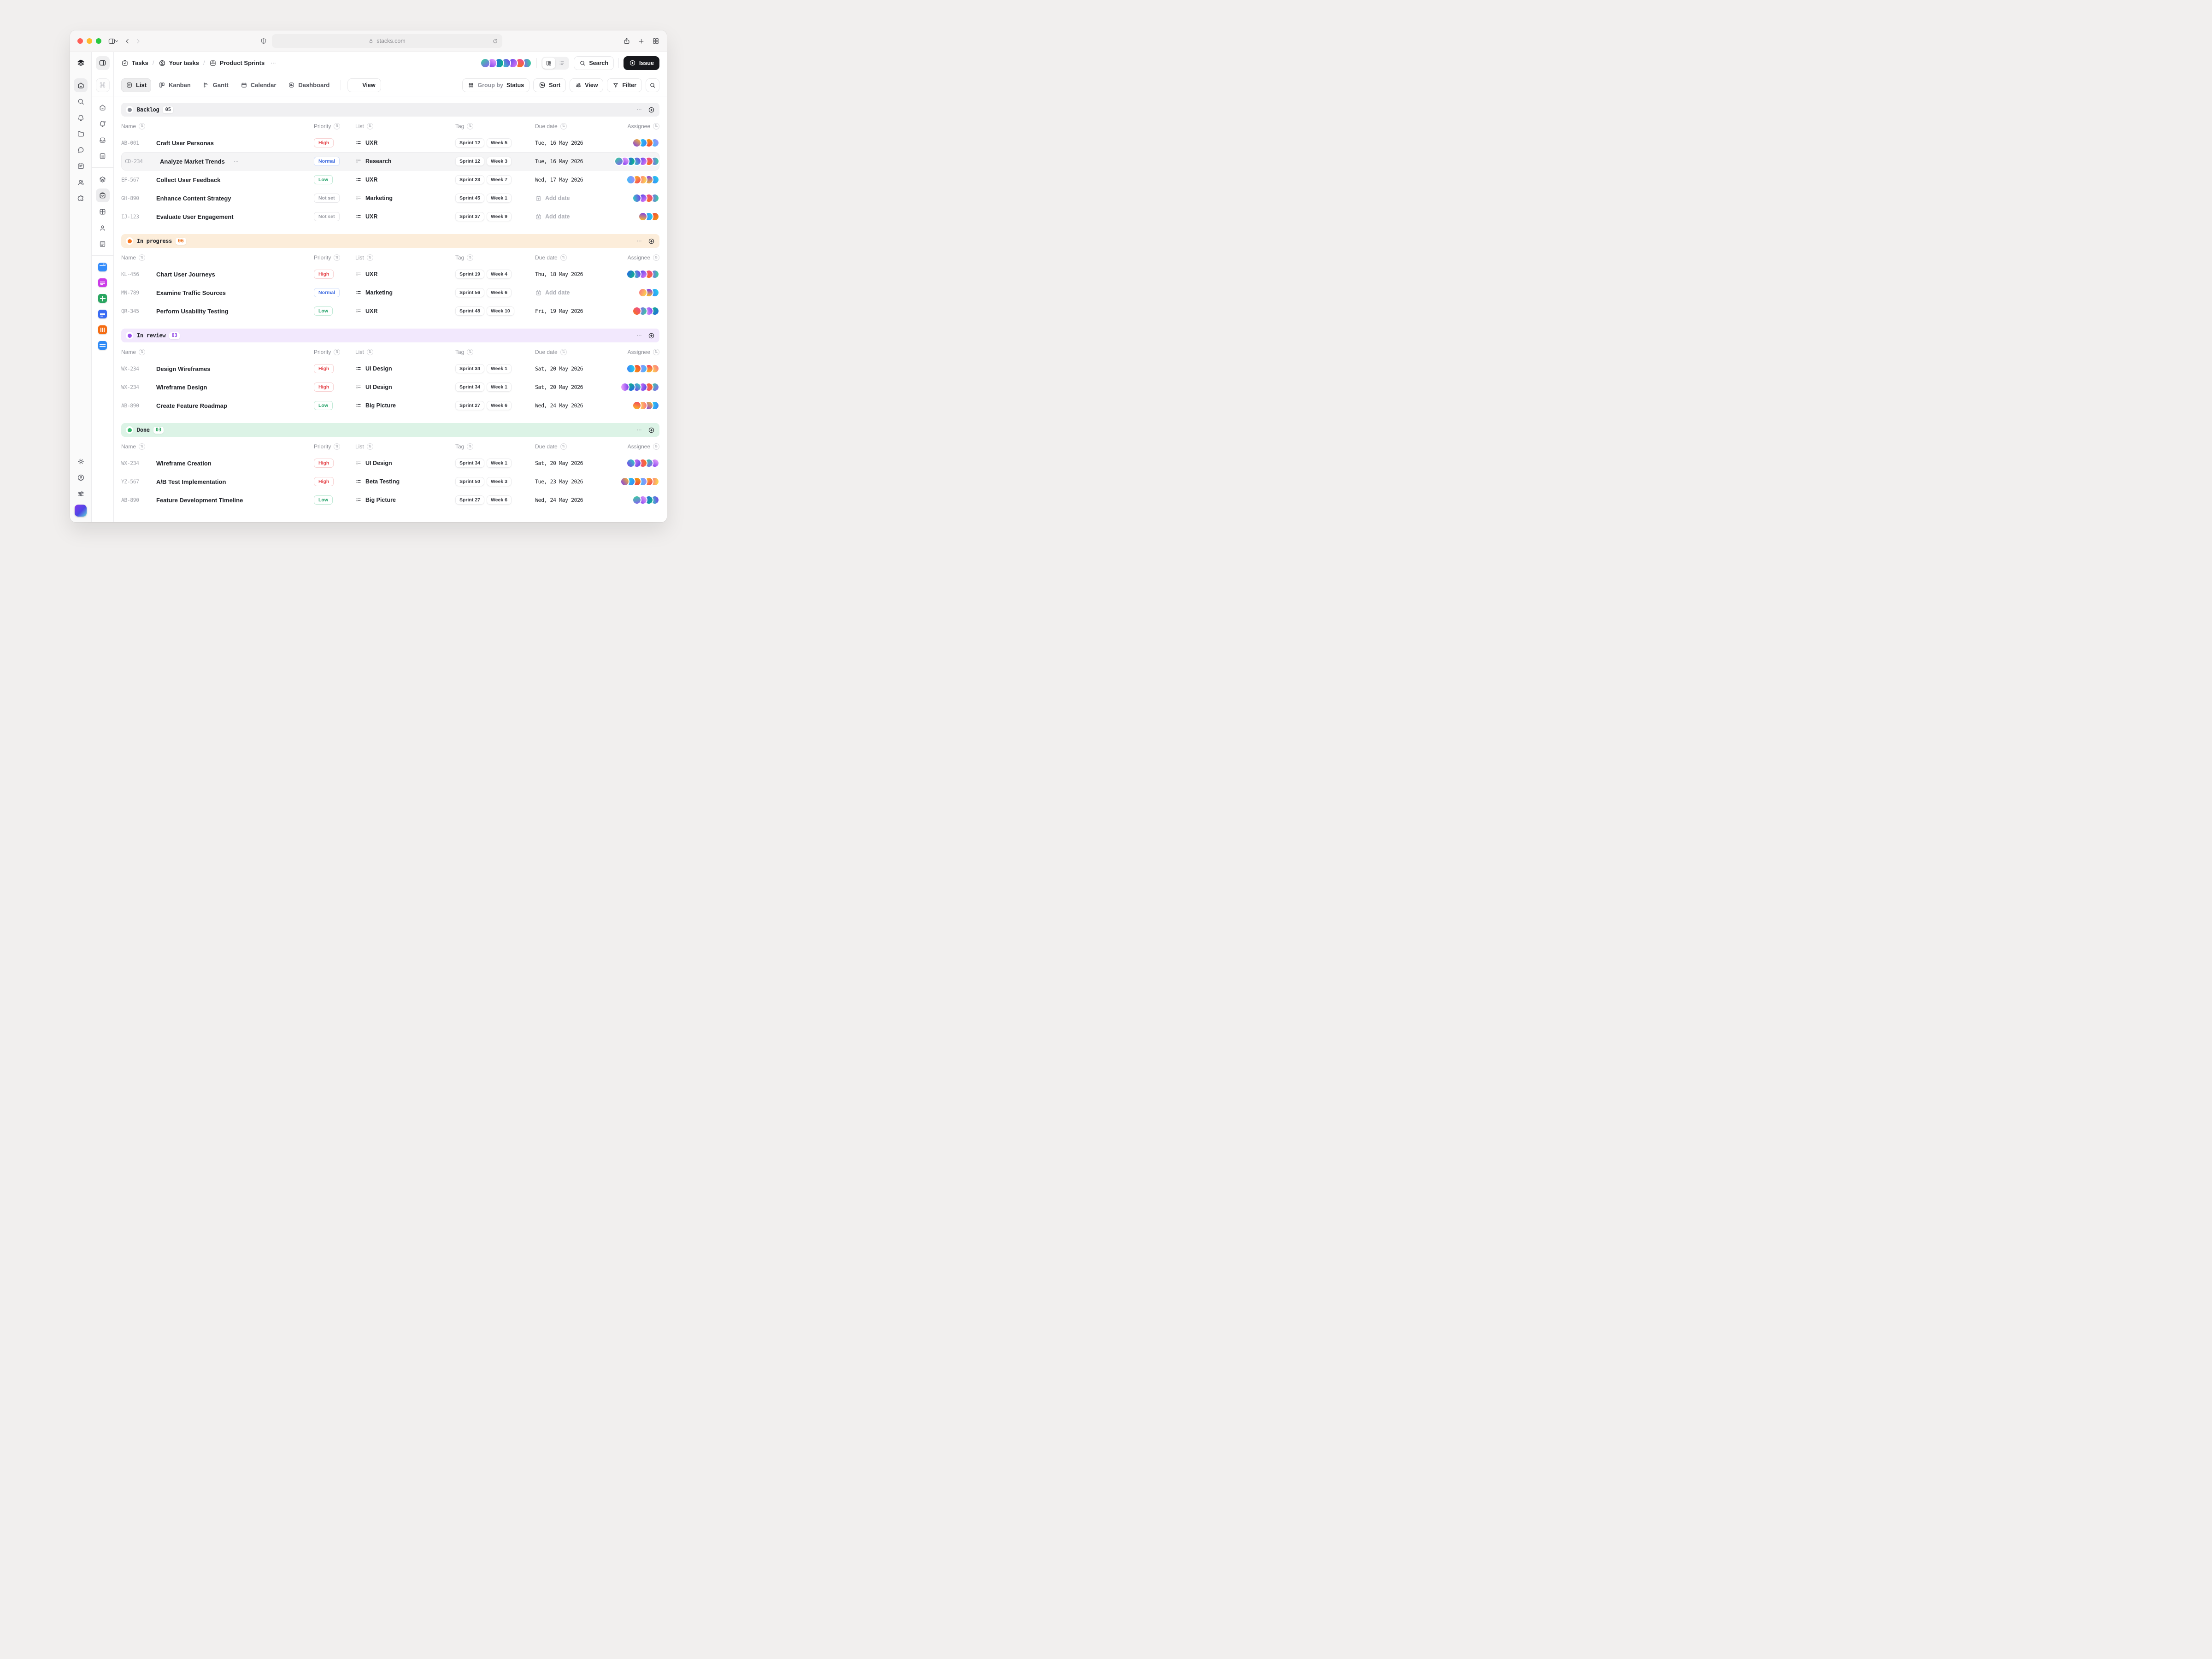  What do you see at coordinates (469, 311) in the screenshot?
I see `tag-pill: Sprint 48` at bounding box center [469, 311].